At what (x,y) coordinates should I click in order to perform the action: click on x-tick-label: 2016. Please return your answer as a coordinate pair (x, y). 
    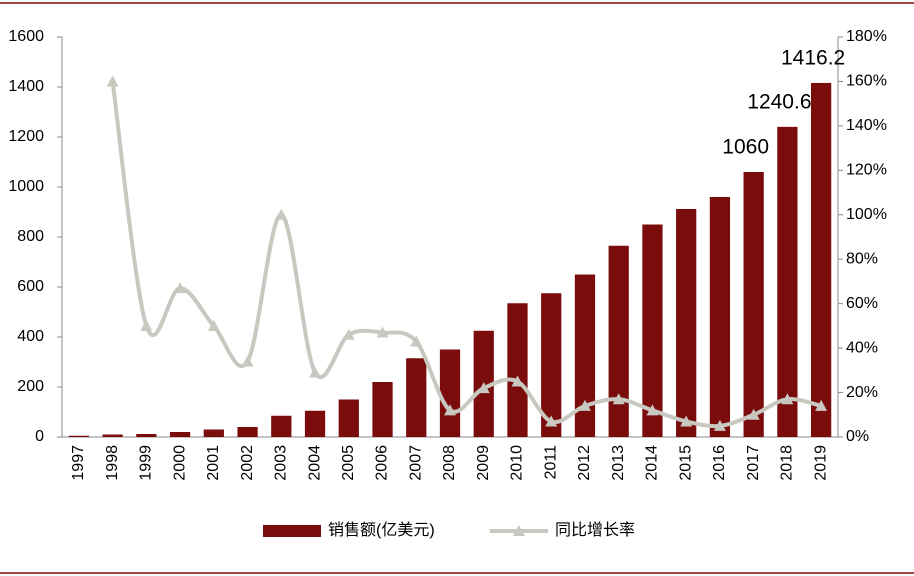
    Looking at the image, I should click on (719, 463).